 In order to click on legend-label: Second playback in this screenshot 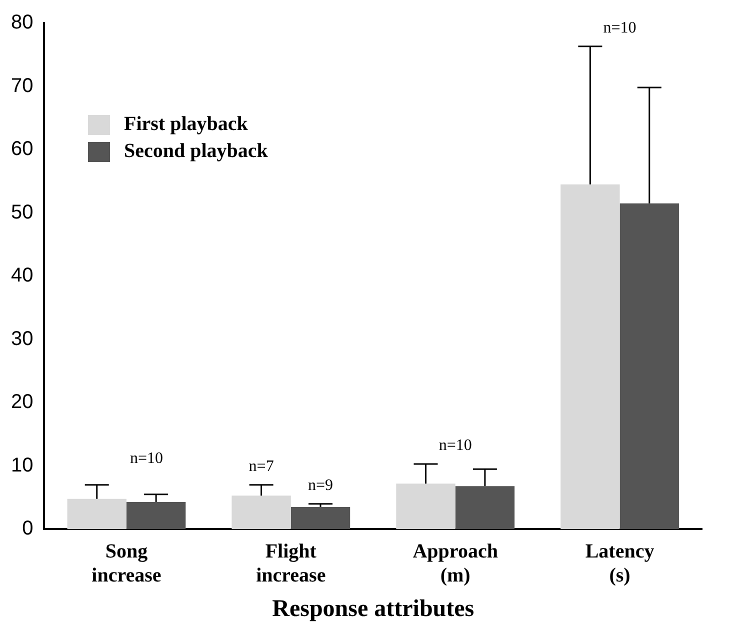, I will do `click(196, 151)`.